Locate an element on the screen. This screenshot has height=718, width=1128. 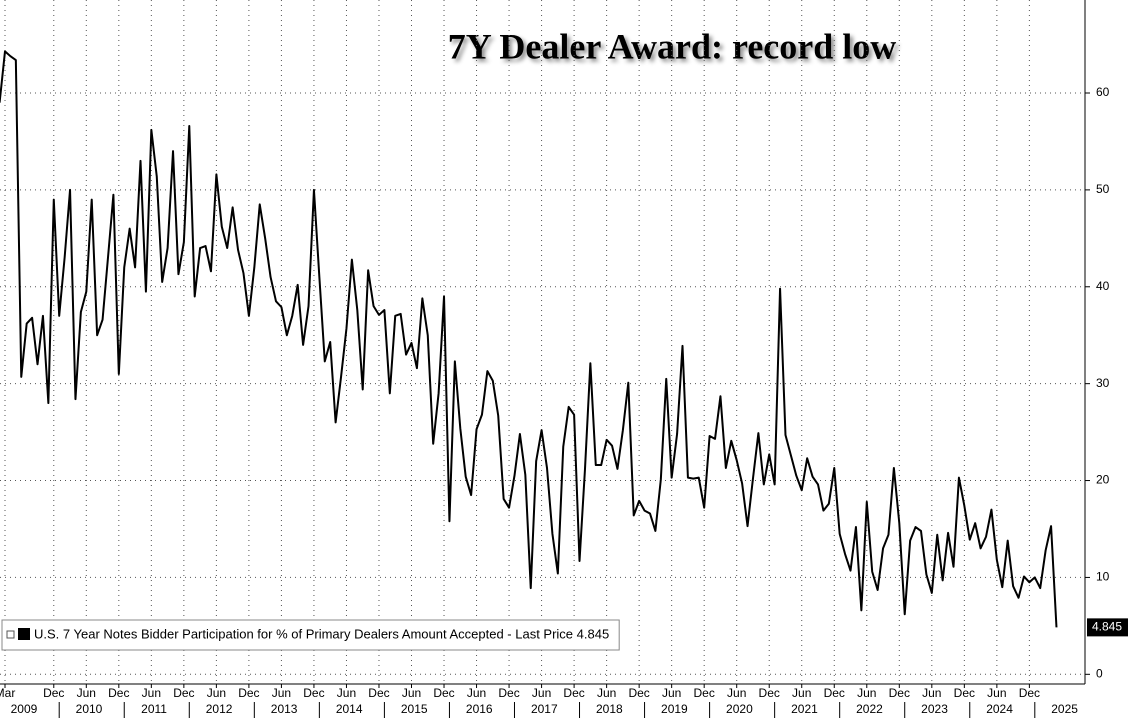
year-label: 2014 is located at coordinates (349, 709).